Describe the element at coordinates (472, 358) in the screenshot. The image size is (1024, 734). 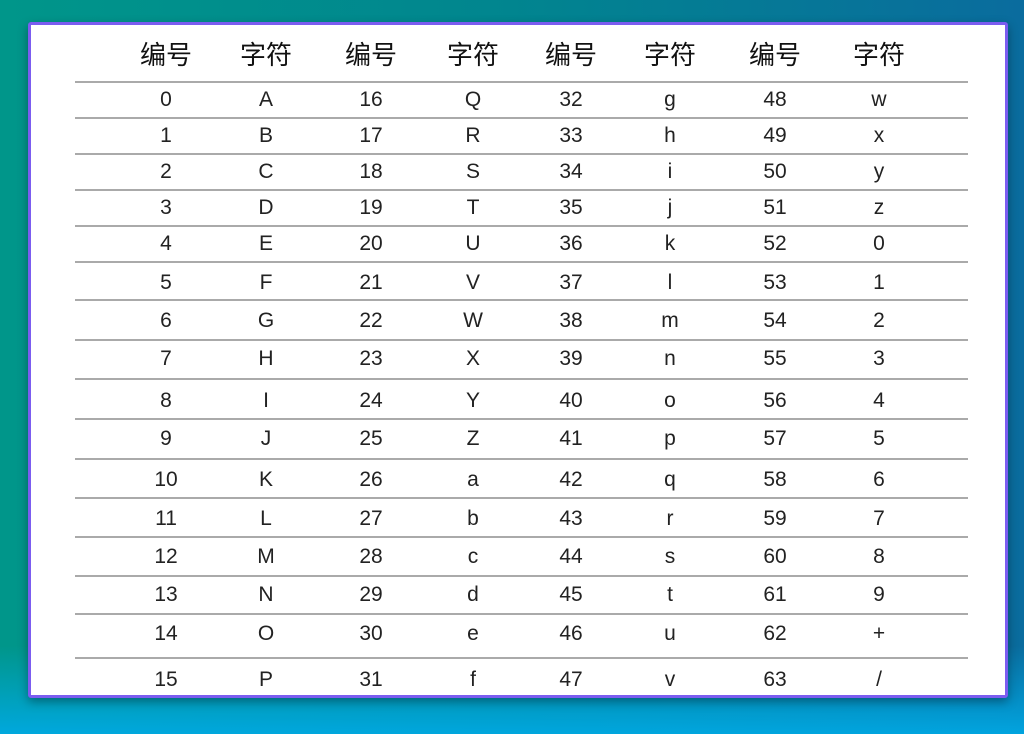
I see `char-cell: X` at that location.